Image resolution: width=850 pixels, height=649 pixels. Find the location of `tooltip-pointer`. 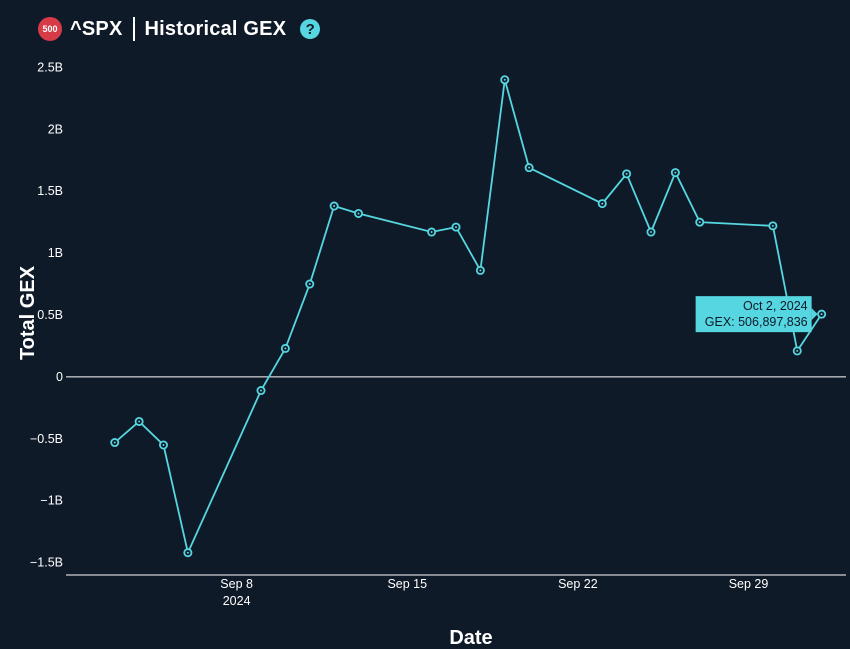

tooltip-pointer is located at coordinates (814, 314).